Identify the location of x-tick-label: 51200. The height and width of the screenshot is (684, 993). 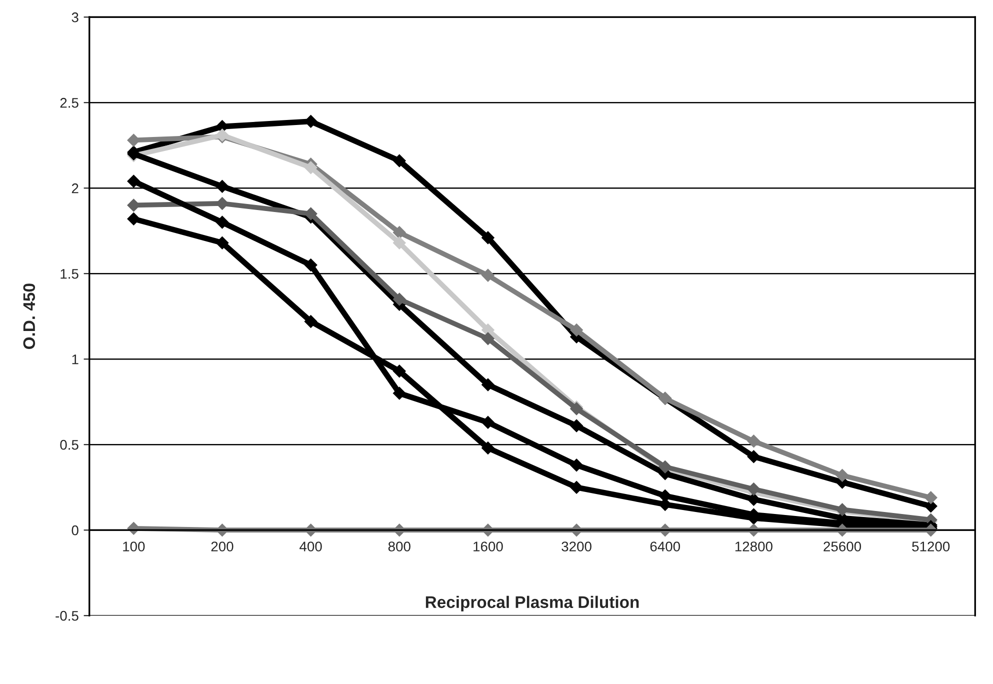
(931, 547).